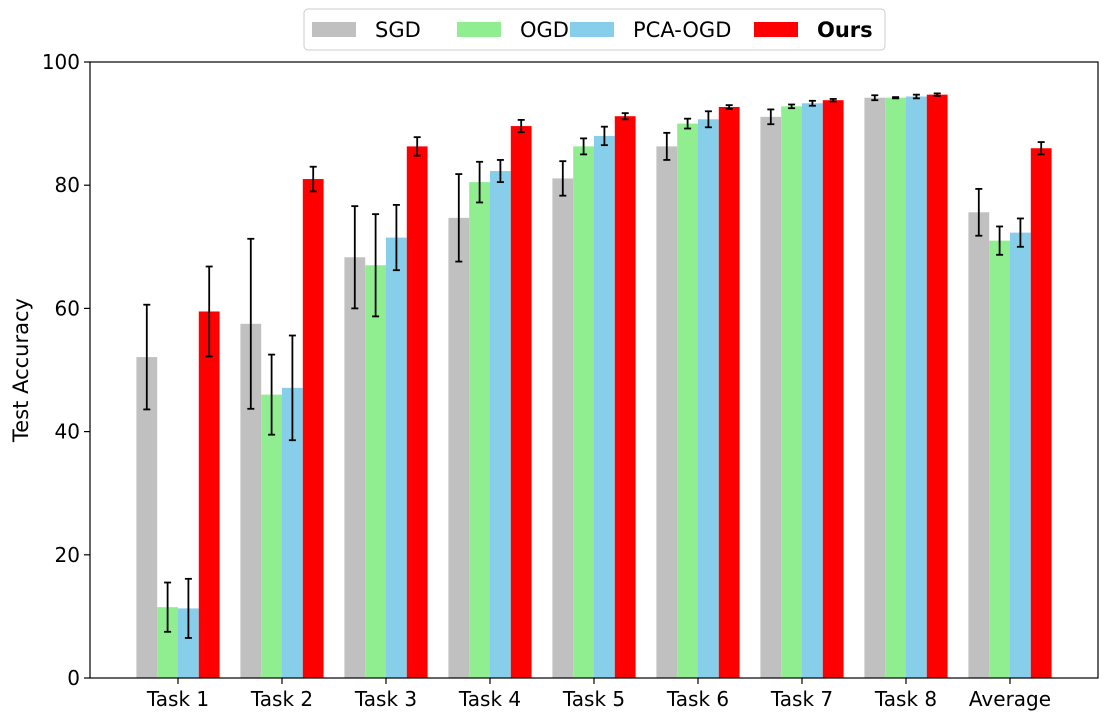 The height and width of the screenshot is (720, 1108). What do you see at coordinates (905, 699) in the screenshot?
I see `x-tick-label: Task 8` at bounding box center [905, 699].